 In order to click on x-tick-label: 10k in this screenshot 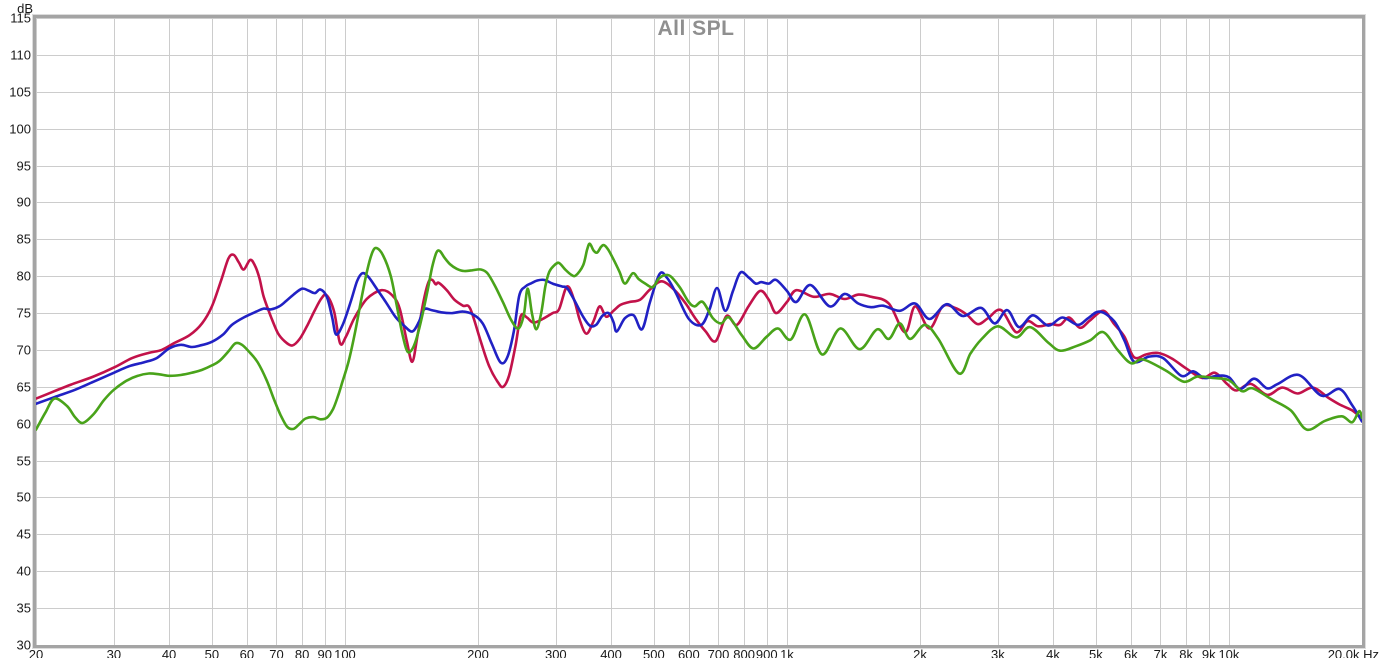, I will do `click(1229, 652)`.